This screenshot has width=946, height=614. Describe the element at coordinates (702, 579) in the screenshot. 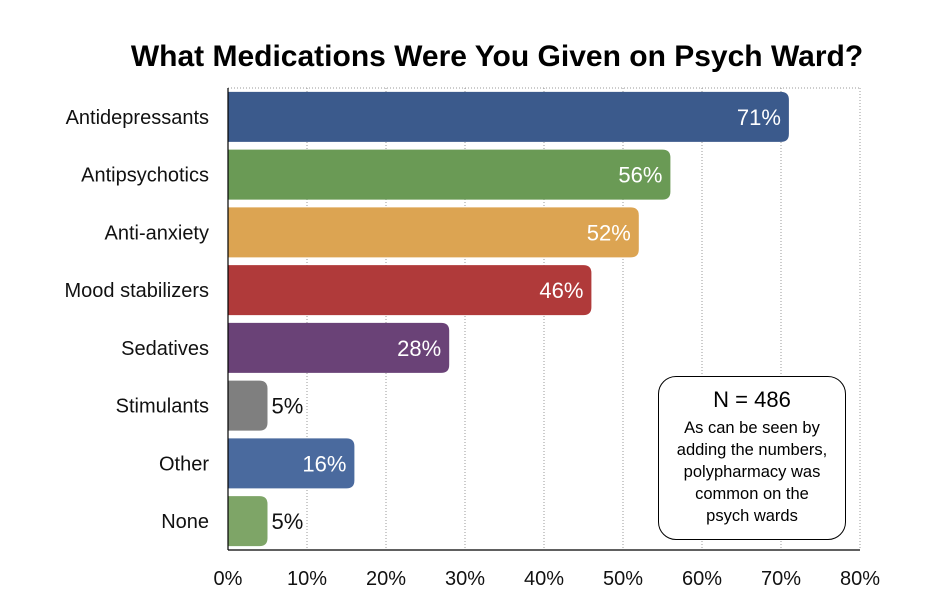

I see `x-tick-label: 60%` at that location.